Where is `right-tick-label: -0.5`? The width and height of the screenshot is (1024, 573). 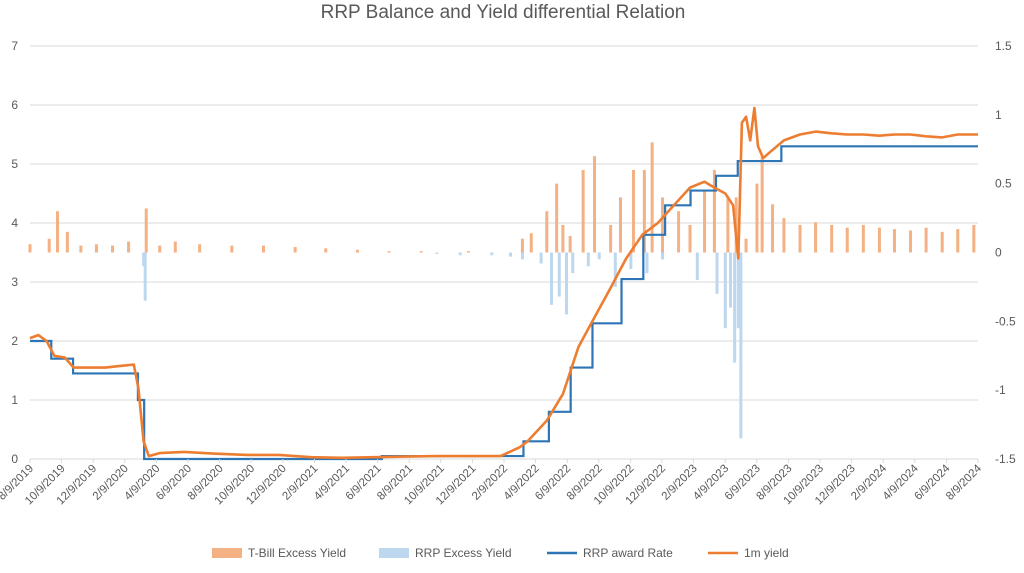 right-tick-label: -0.5 is located at coordinates (1005, 321).